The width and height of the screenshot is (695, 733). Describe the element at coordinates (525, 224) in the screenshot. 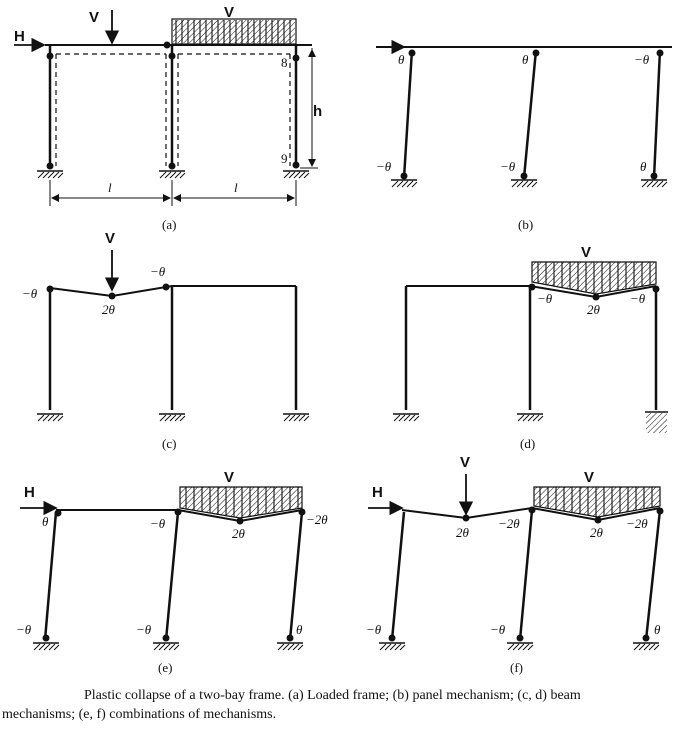

I see `panel-b-label: (b)` at that location.